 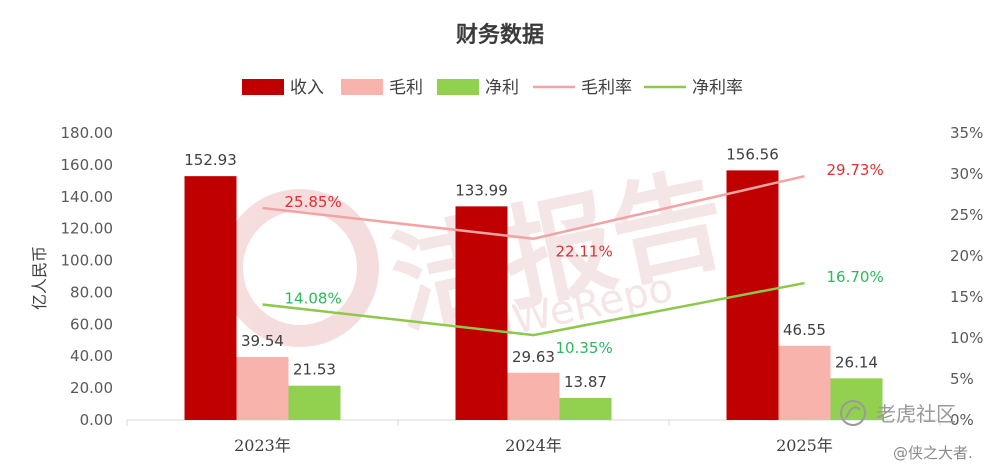 I want to click on legend-label: 毛利, so click(x=406, y=88).